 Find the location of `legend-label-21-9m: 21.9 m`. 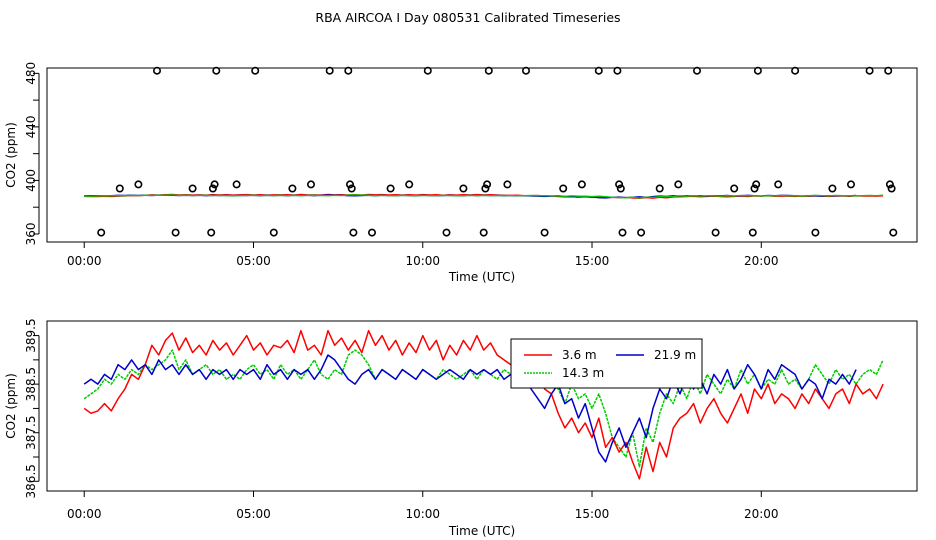

legend-label-21-9m: 21.9 m is located at coordinates (675, 355).